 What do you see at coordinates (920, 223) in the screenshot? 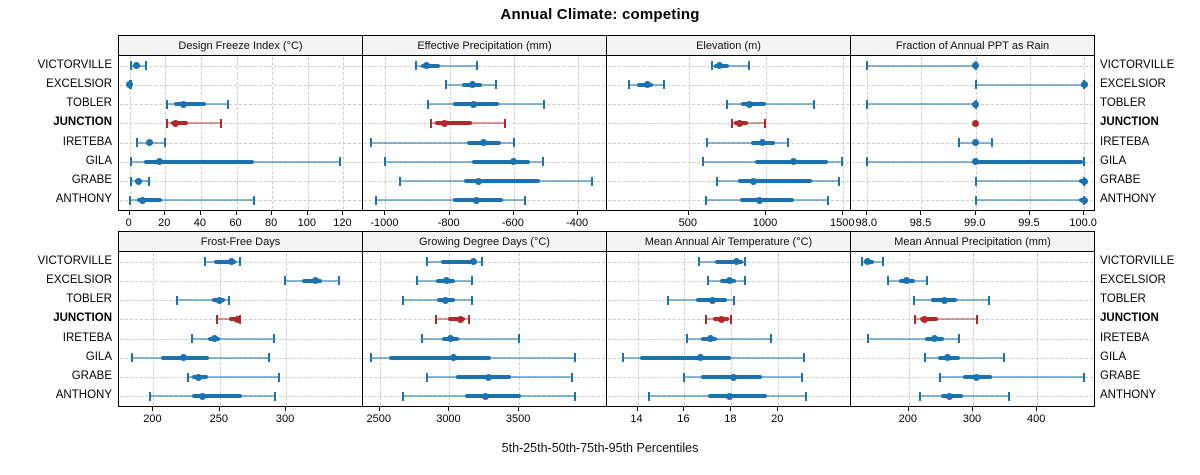
I see `axis-tick-label: 98.5` at bounding box center [920, 223].